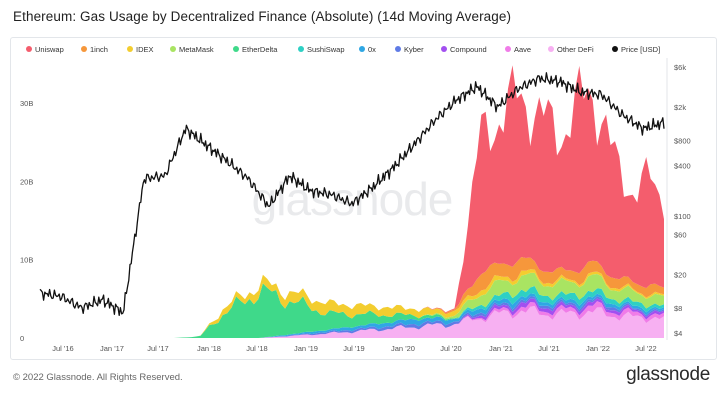  I want to click on svg-text: Kyber, so click(414, 49).